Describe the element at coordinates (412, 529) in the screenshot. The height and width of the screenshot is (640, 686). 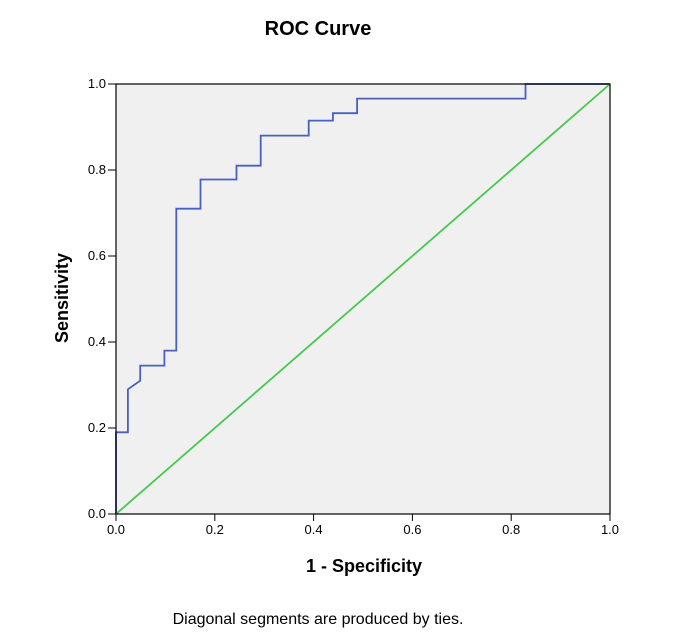
I see `x-tick-label: 0.6` at that location.